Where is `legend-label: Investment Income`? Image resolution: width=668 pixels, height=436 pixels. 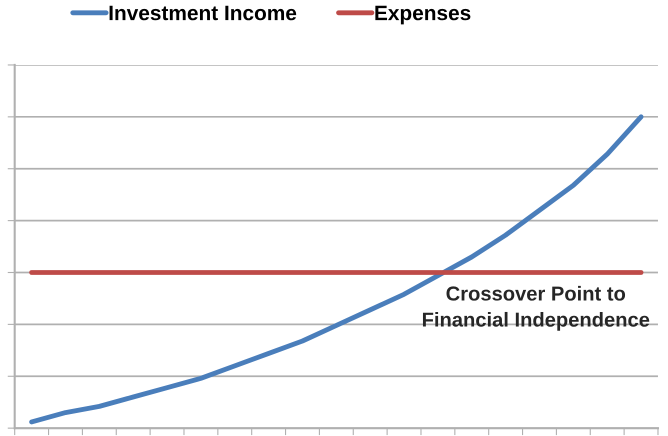 legend-label: Investment Income is located at coordinates (203, 13).